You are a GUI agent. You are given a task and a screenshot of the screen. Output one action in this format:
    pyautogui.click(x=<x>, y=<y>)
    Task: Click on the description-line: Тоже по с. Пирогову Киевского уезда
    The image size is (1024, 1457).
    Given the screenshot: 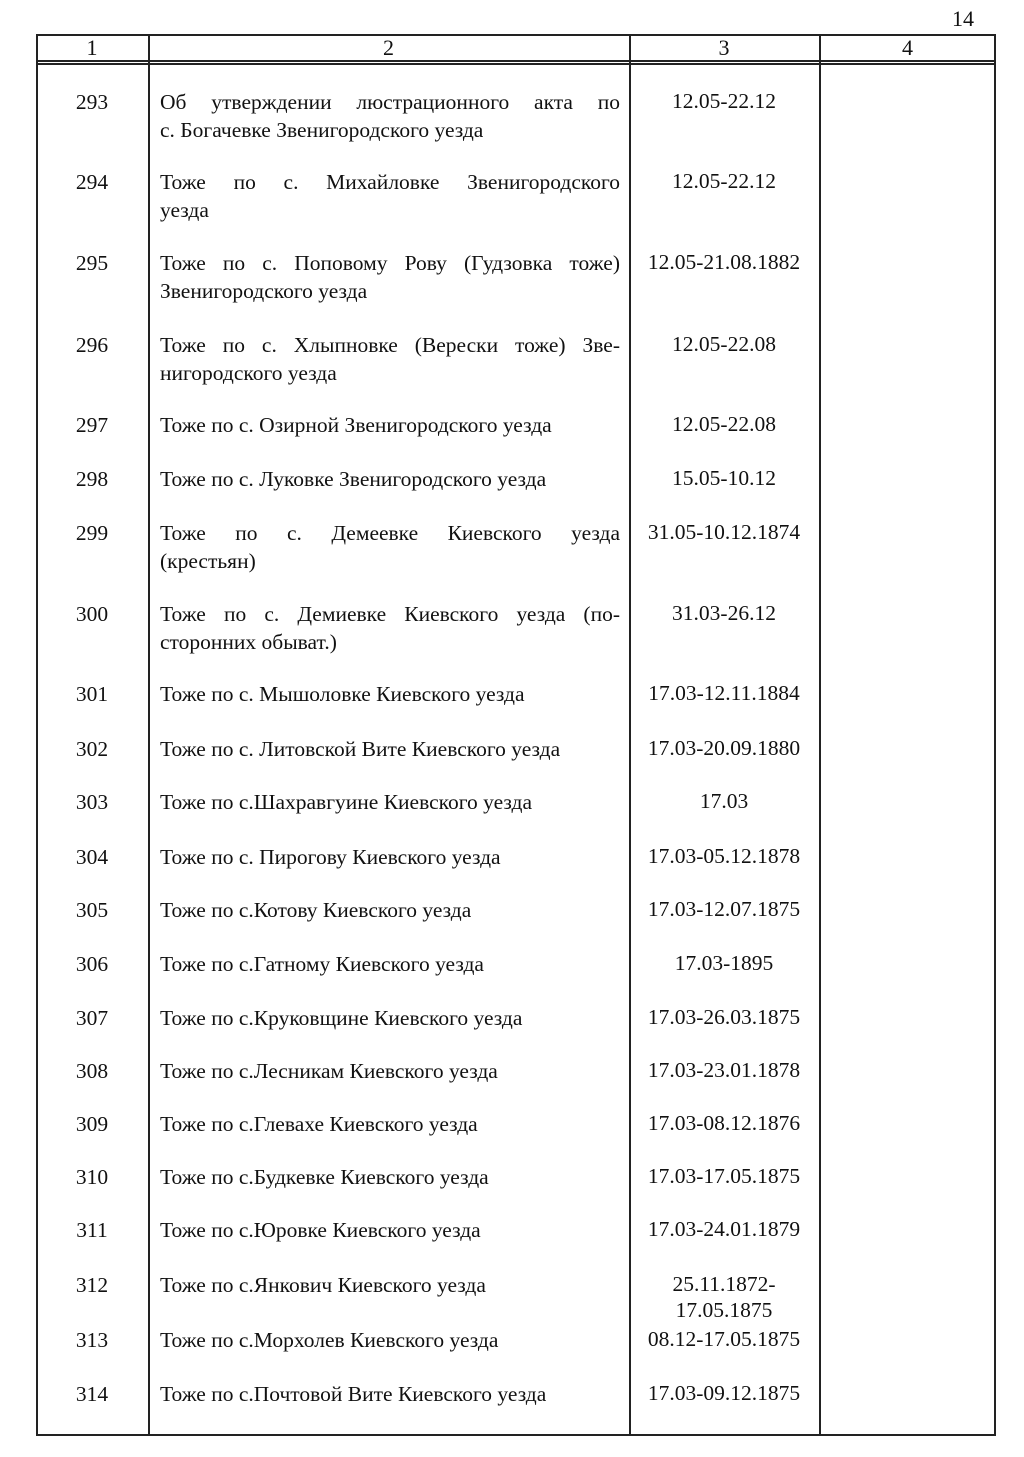 What is the action you would take?
    pyautogui.click(x=330, y=857)
    